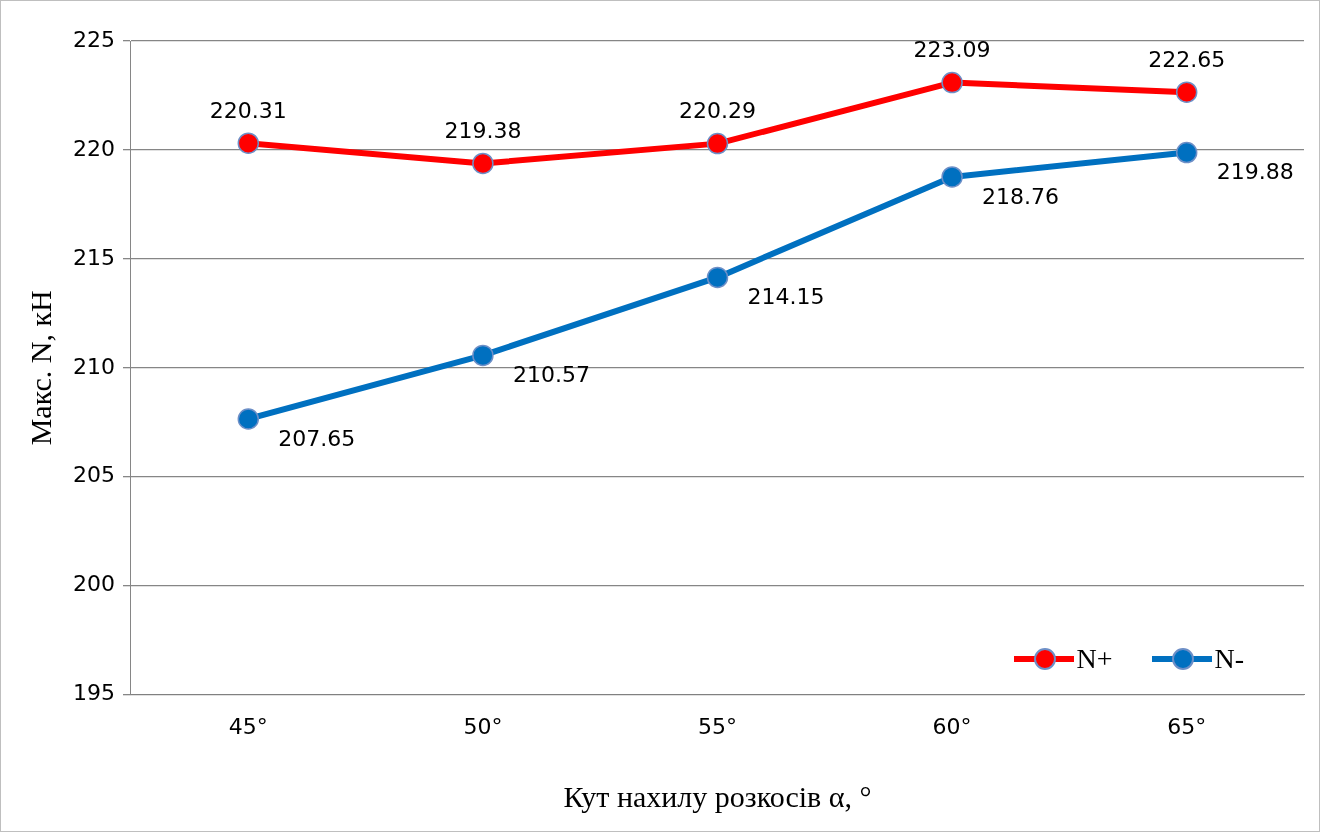 The width and height of the screenshot is (1320, 832). Describe the element at coordinates (93, 584) in the screenshot. I see `y-tick-label: 200` at that location.